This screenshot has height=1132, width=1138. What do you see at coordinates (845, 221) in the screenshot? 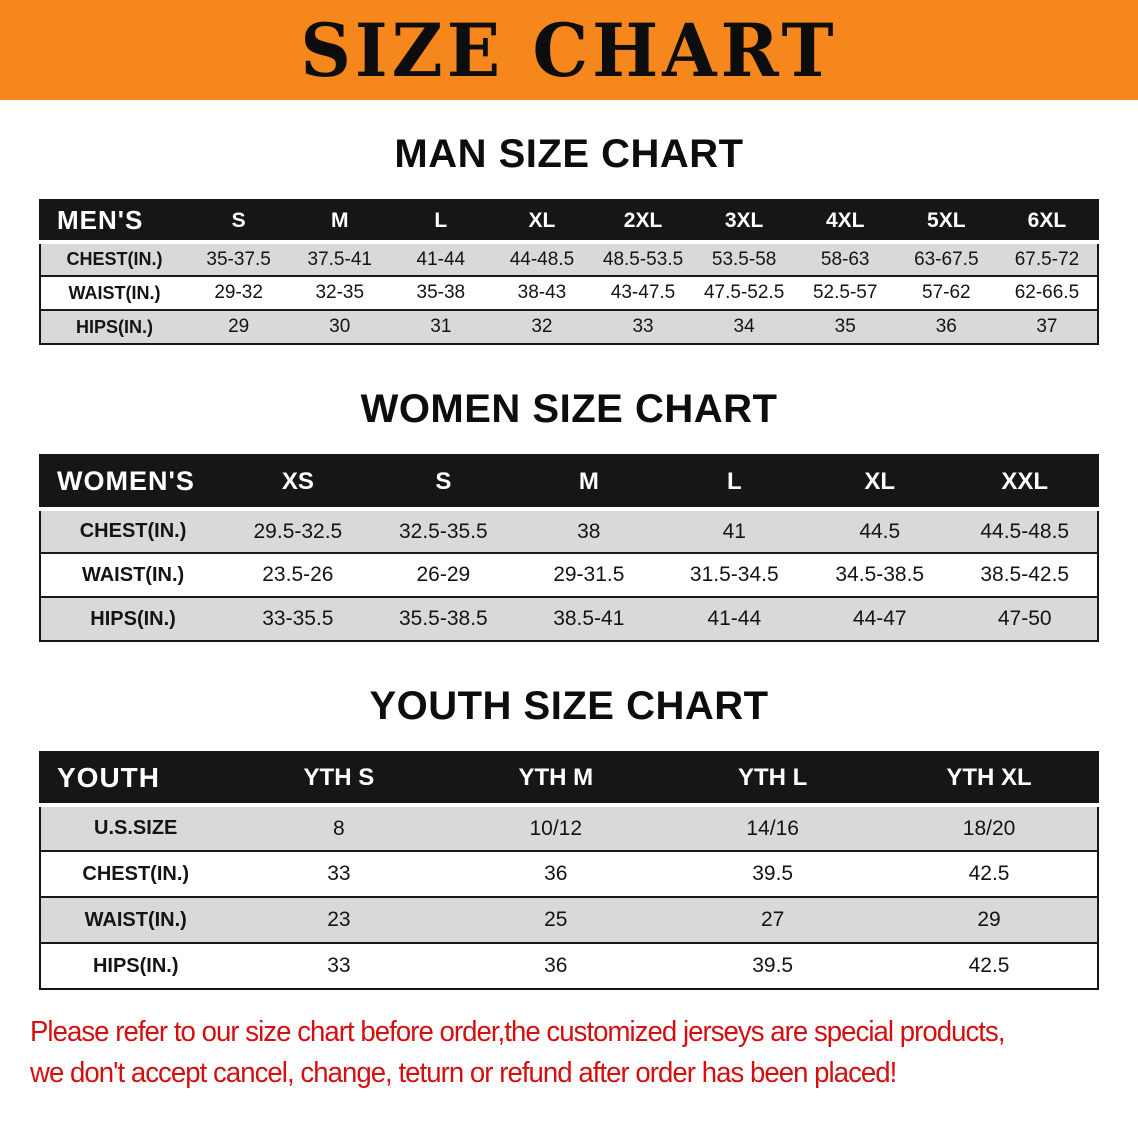
I see `size-column-header: 4XL` at bounding box center [845, 221].